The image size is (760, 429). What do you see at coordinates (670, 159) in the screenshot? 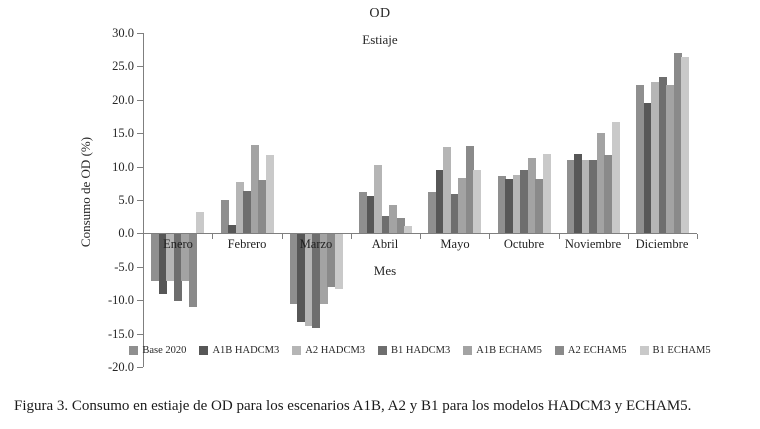
I see `bar-diciembre-a1b-echam5` at bounding box center [670, 159].